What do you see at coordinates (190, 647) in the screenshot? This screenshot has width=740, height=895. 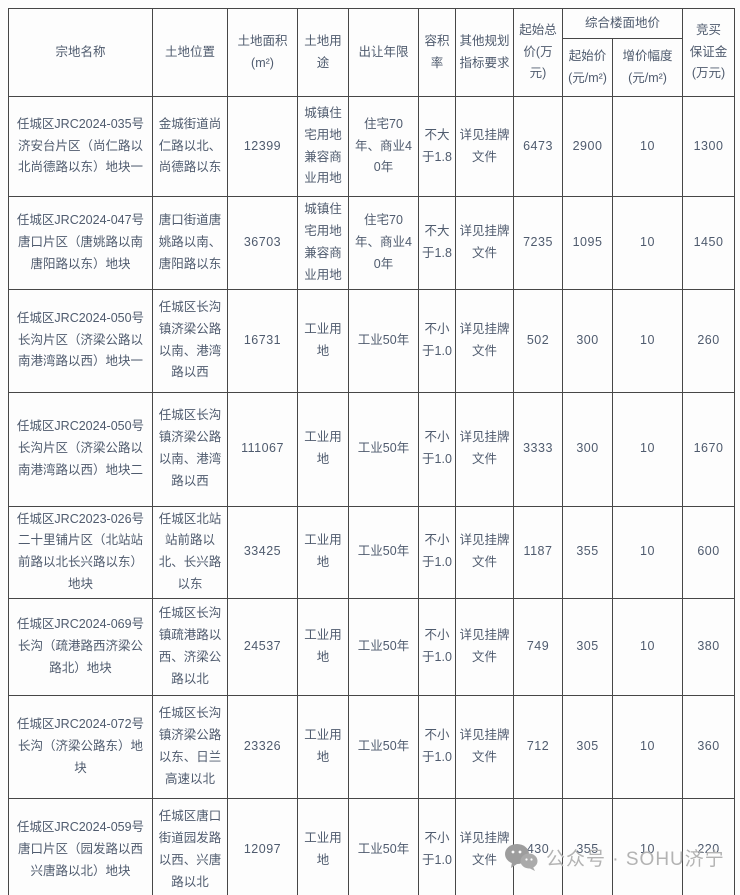 I see `cell-location: 任城区长沟镇疏港路以西、济梁公路以北` at bounding box center [190, 647].